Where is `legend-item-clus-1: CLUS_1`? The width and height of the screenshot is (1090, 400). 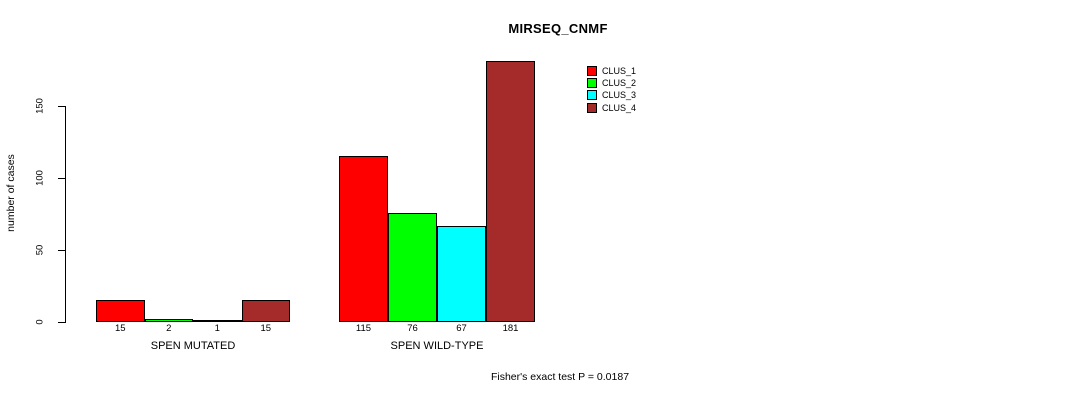 legend-item-clus-1: CLUS_1 is located at coordinates (611, 71).